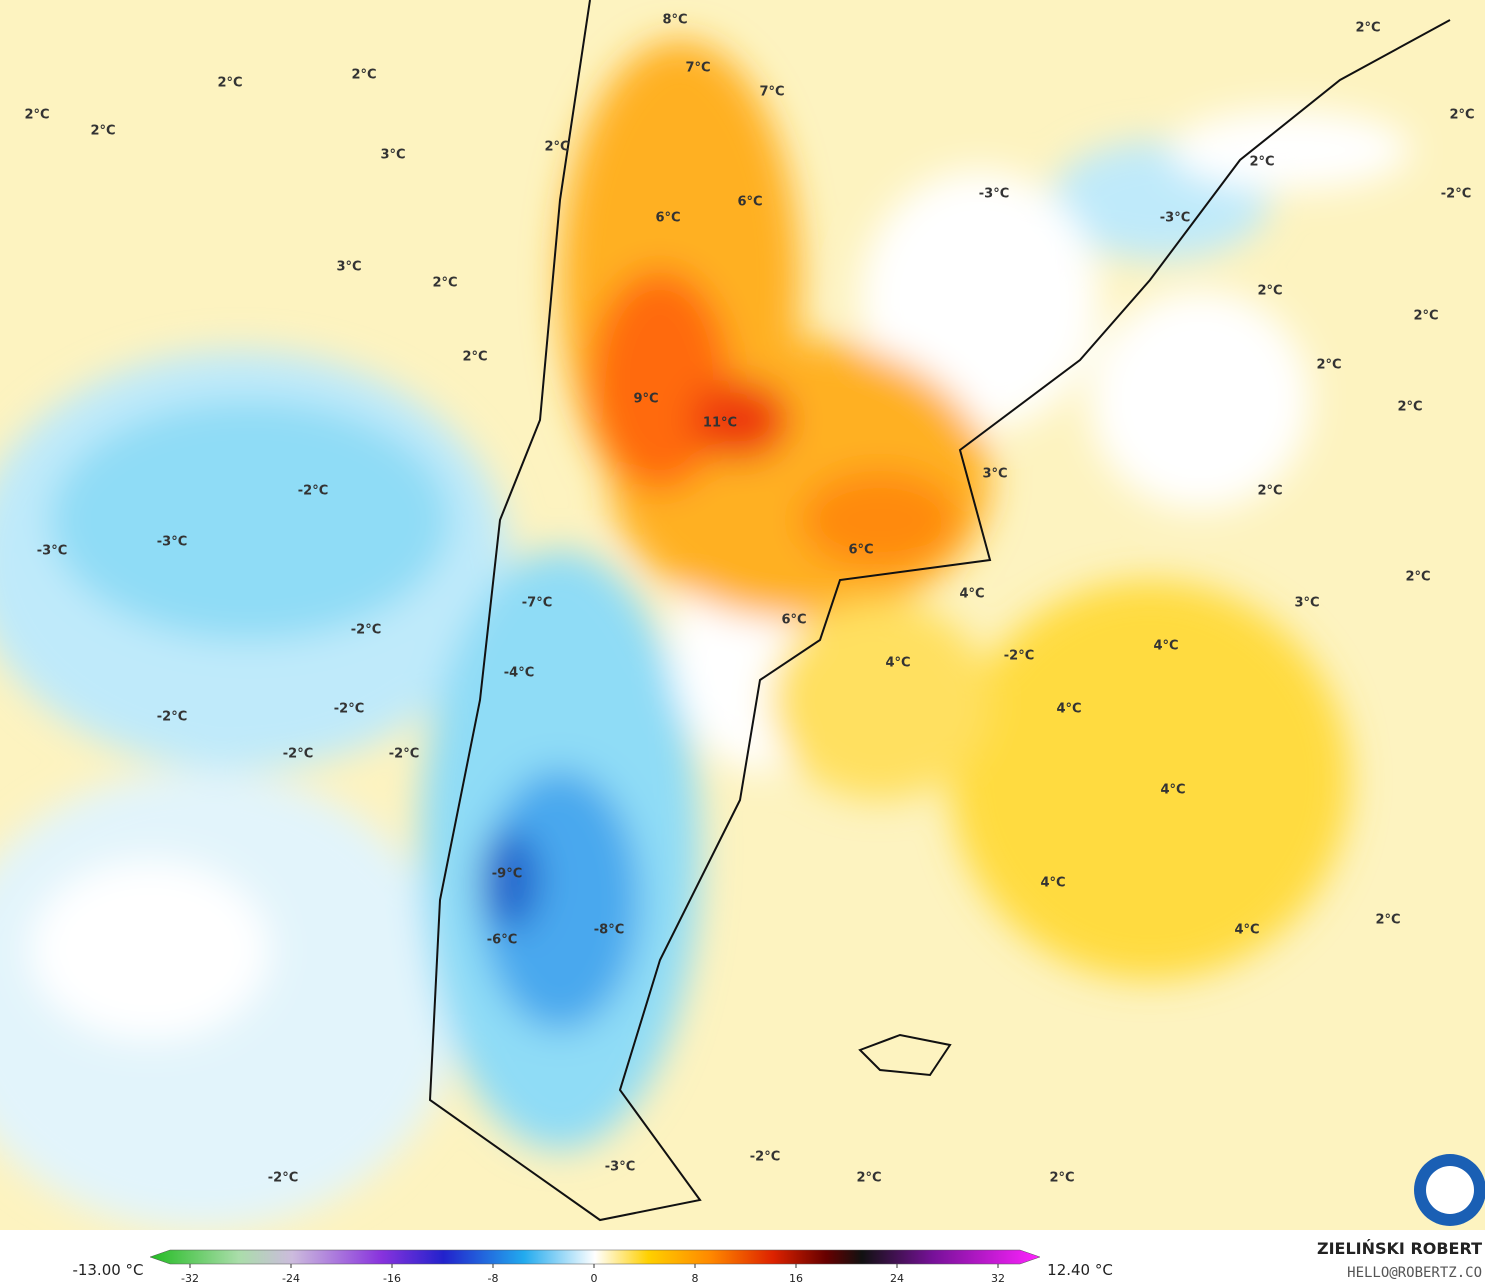  I want to click on temp-label: 11°C, so click(720, 423).